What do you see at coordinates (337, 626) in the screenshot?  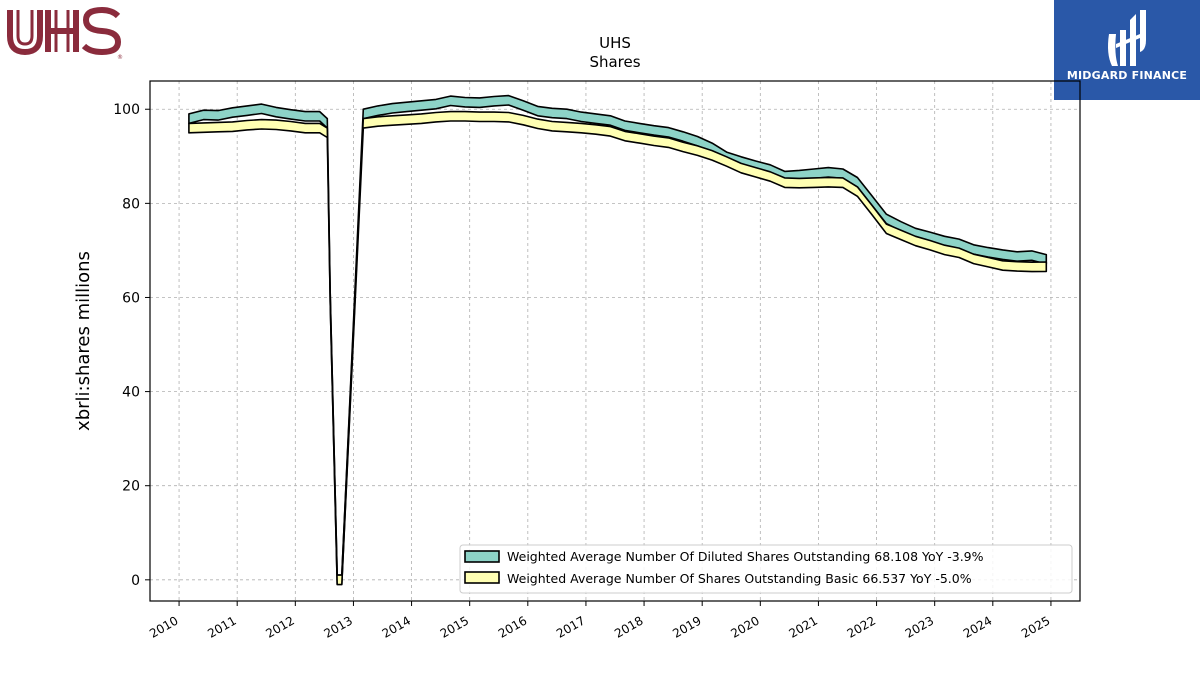 I see `x-tick-label: 2013` at bounding box center [337, 626].